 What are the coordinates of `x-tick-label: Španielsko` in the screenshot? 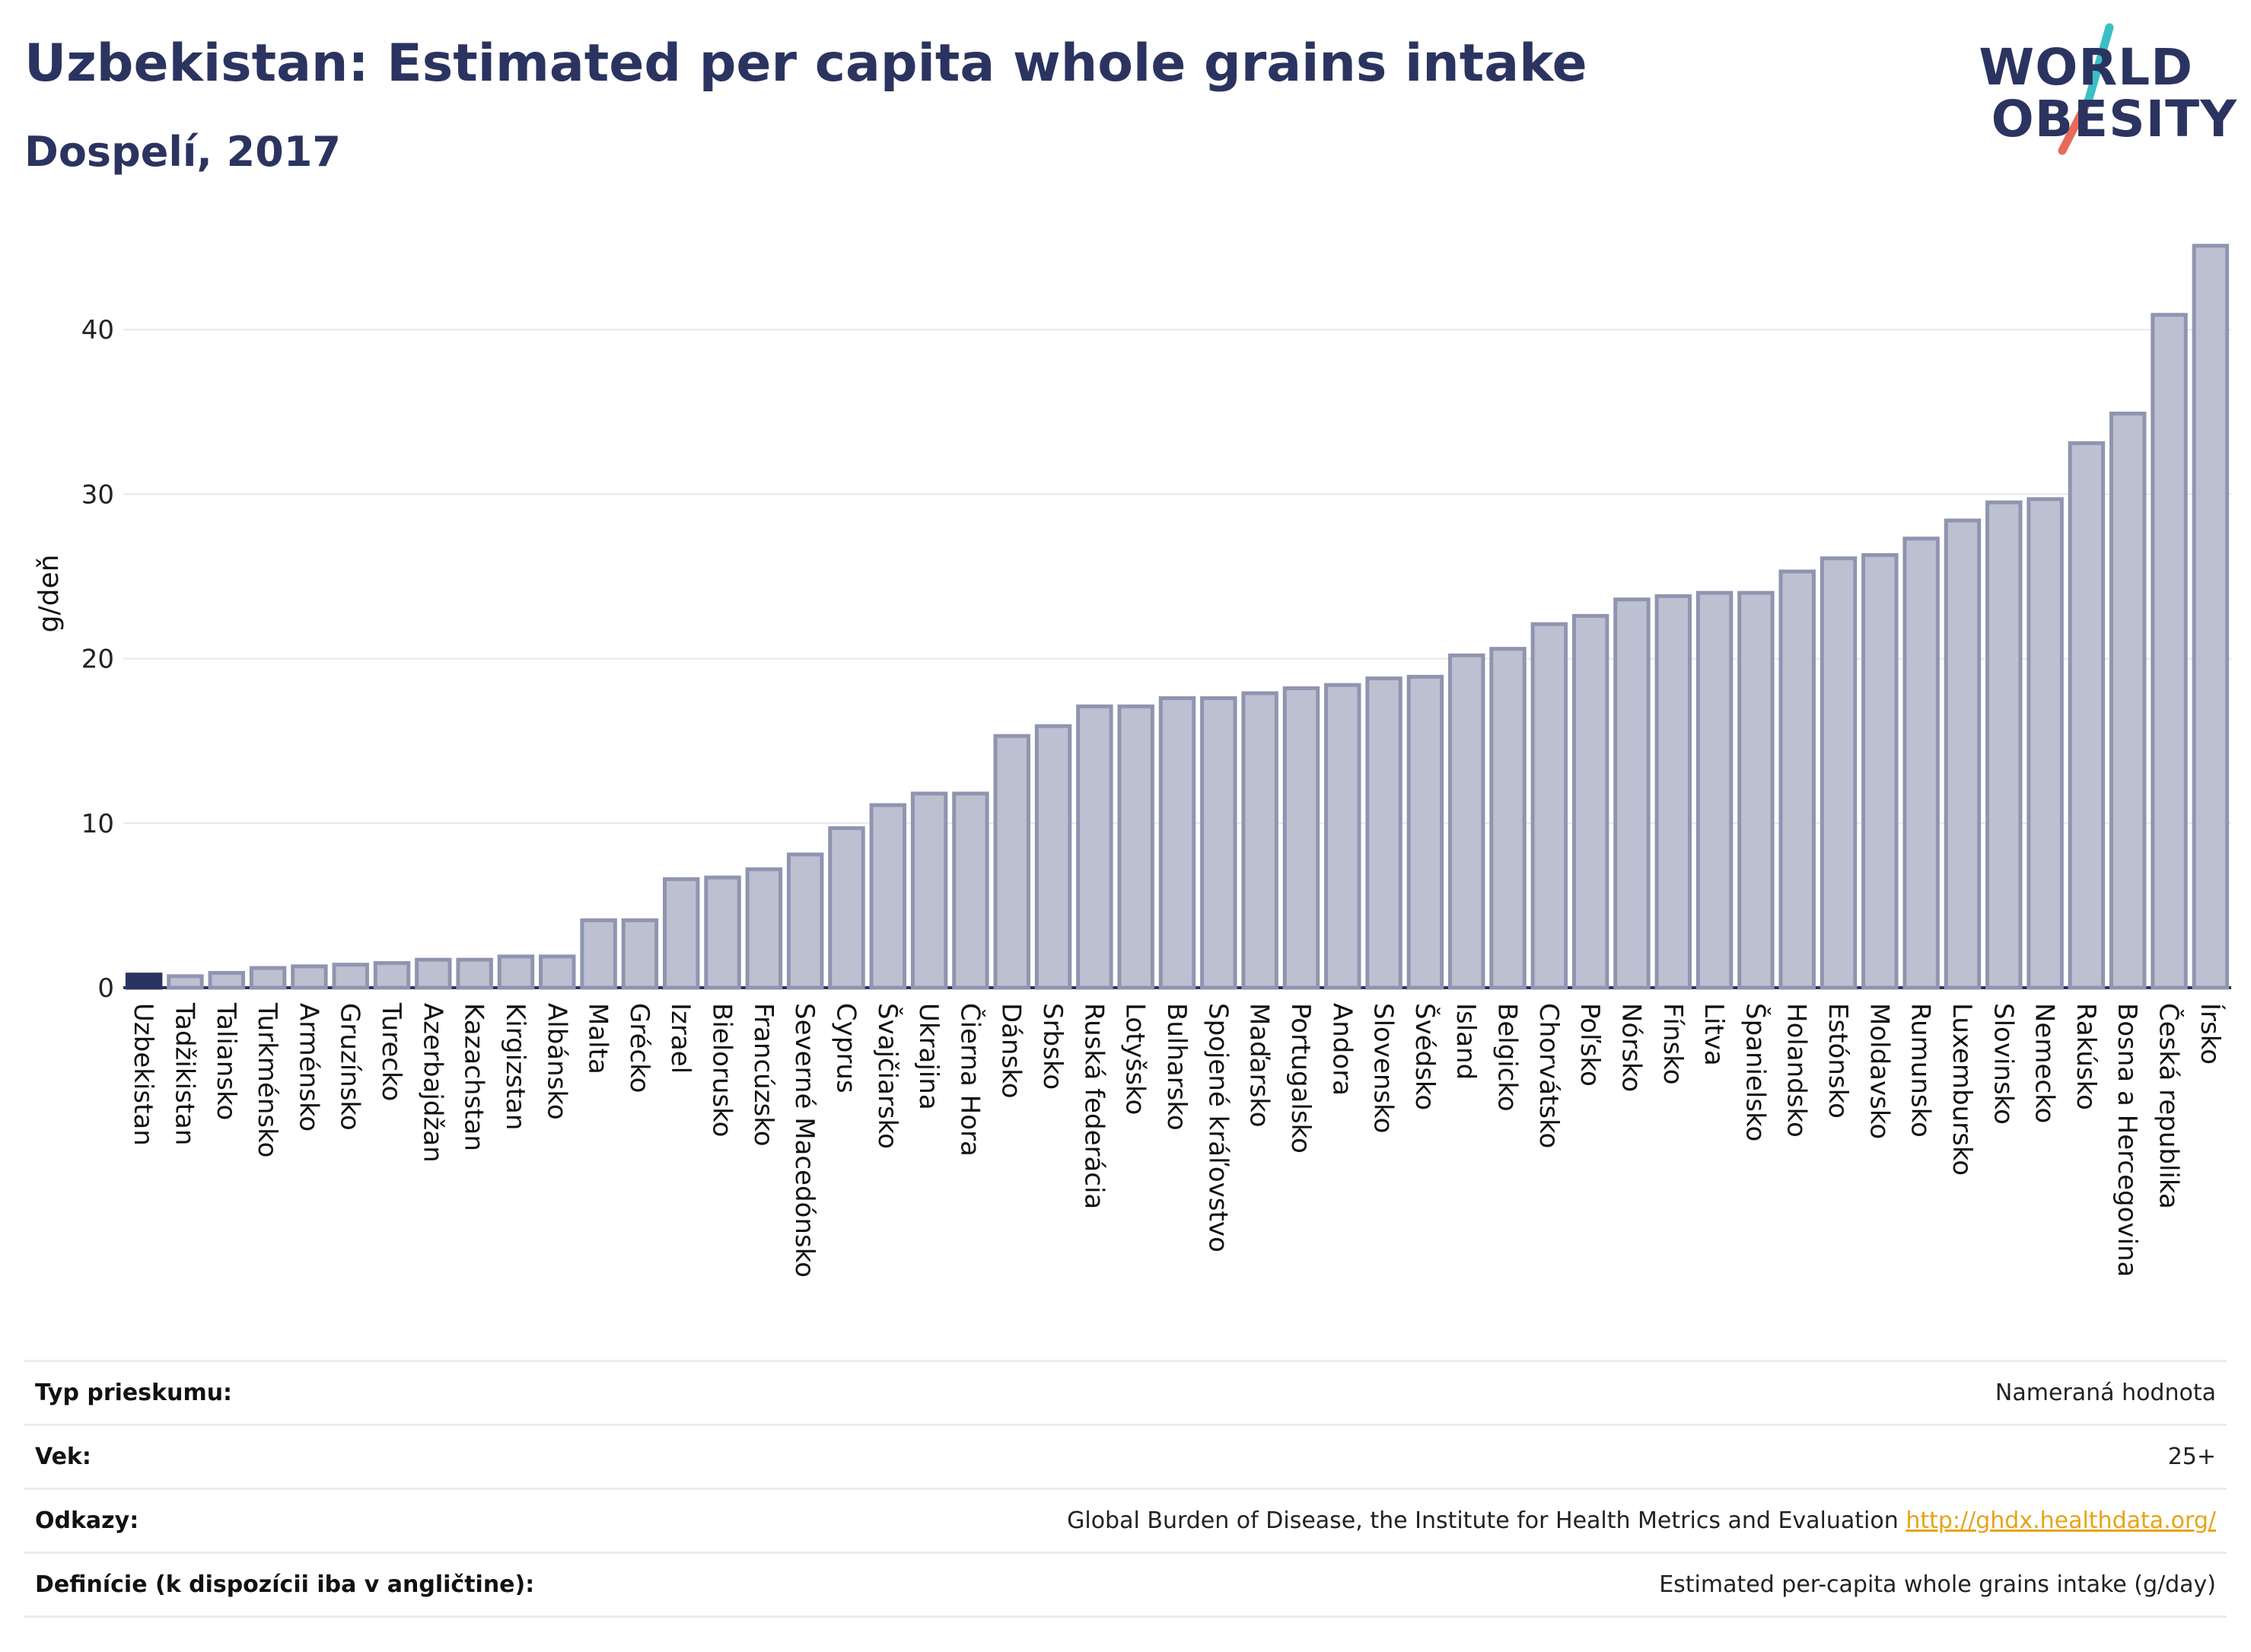 It's located at (1755, 1072).